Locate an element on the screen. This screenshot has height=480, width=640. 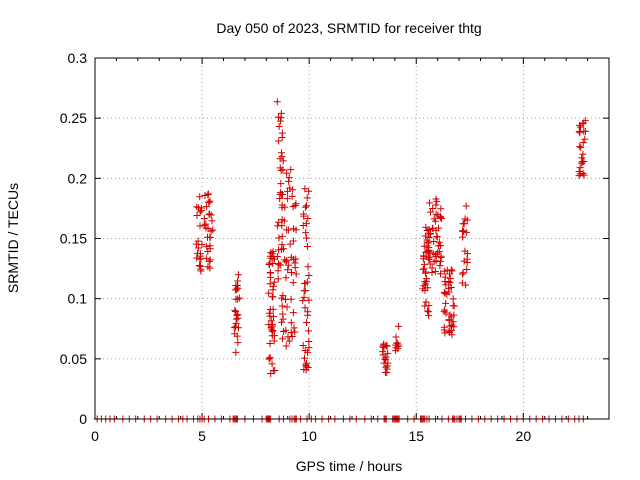
y-tick-label: 0.3 is located at coordinates (78, 58).